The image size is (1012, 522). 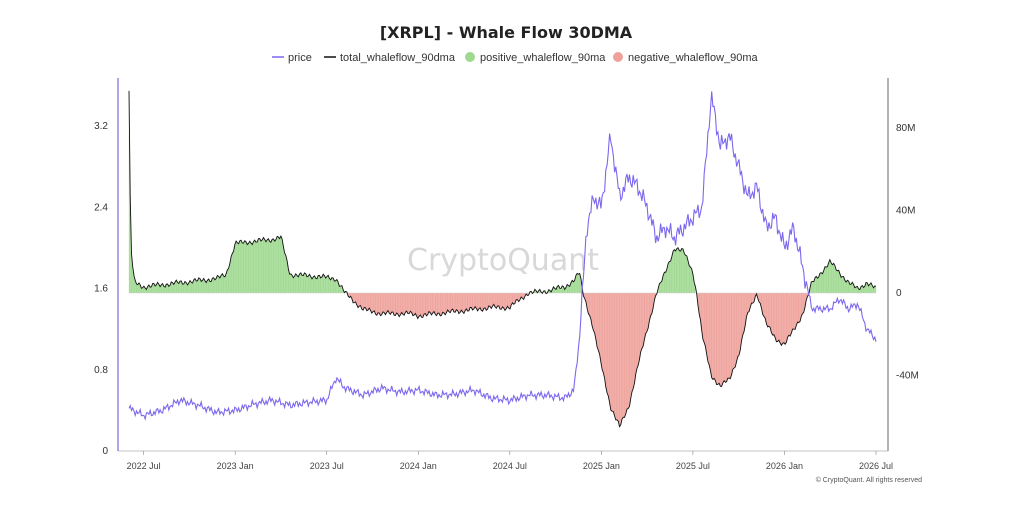 I want to click on legend-label-positive-whaleflow-90ma: positive_whaleflow_90ma, so click(x=543, y=58).